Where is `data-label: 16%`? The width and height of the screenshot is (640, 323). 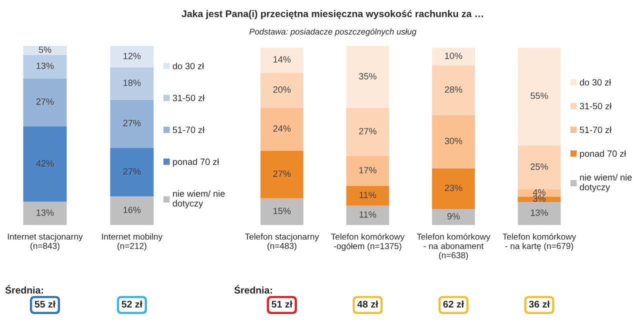 data-label: 16% is located at coordinates (132, 210).